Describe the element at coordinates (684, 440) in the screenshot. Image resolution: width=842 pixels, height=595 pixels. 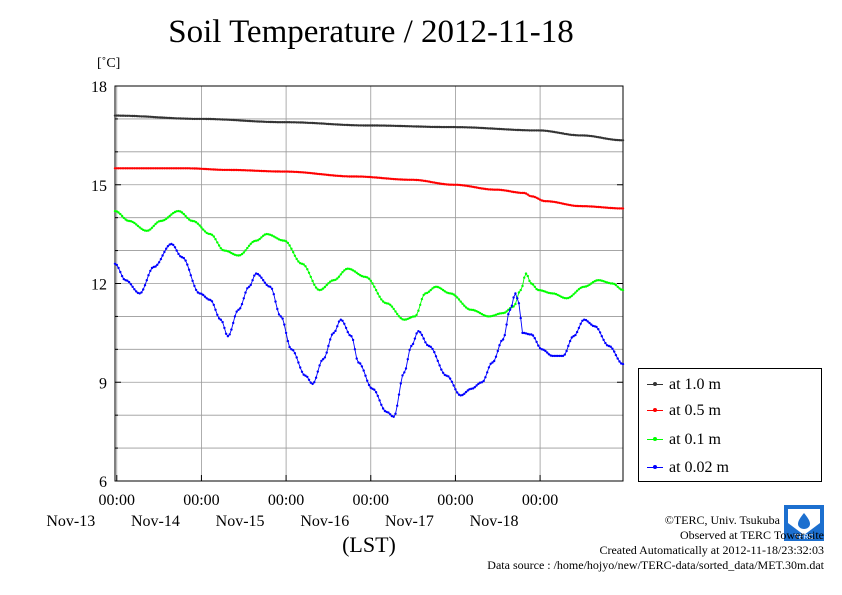
I see `legend-item-01m: at 0.1 m` at that location.